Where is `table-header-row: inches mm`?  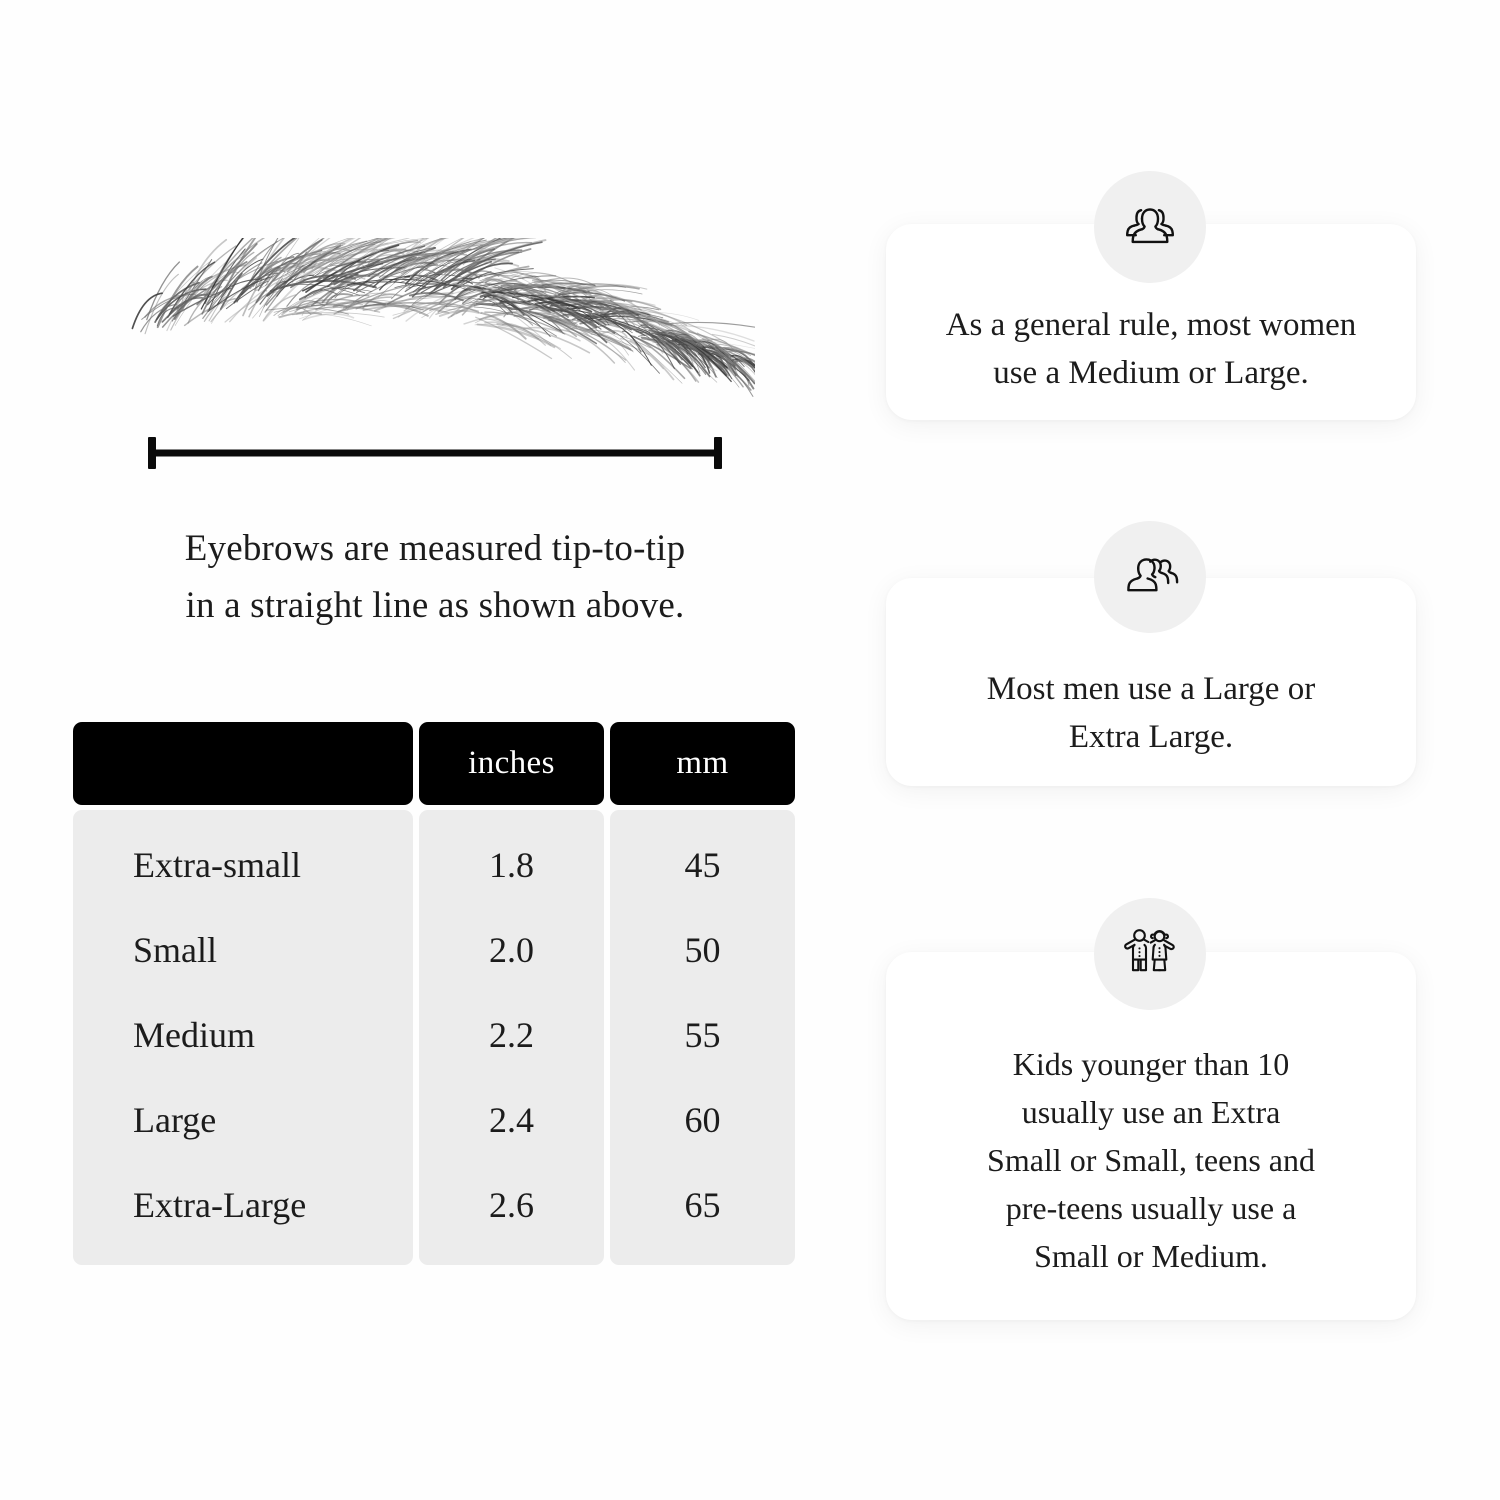 table-header-row: inches mm is located at coordinates (434, 763).